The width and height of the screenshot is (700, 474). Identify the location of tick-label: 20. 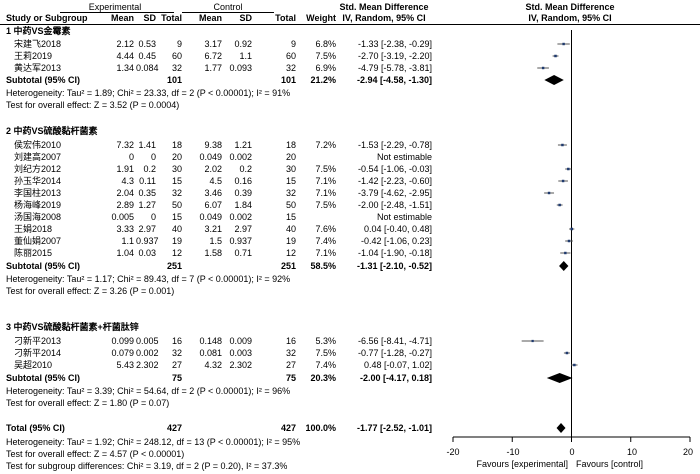
(687, 452).